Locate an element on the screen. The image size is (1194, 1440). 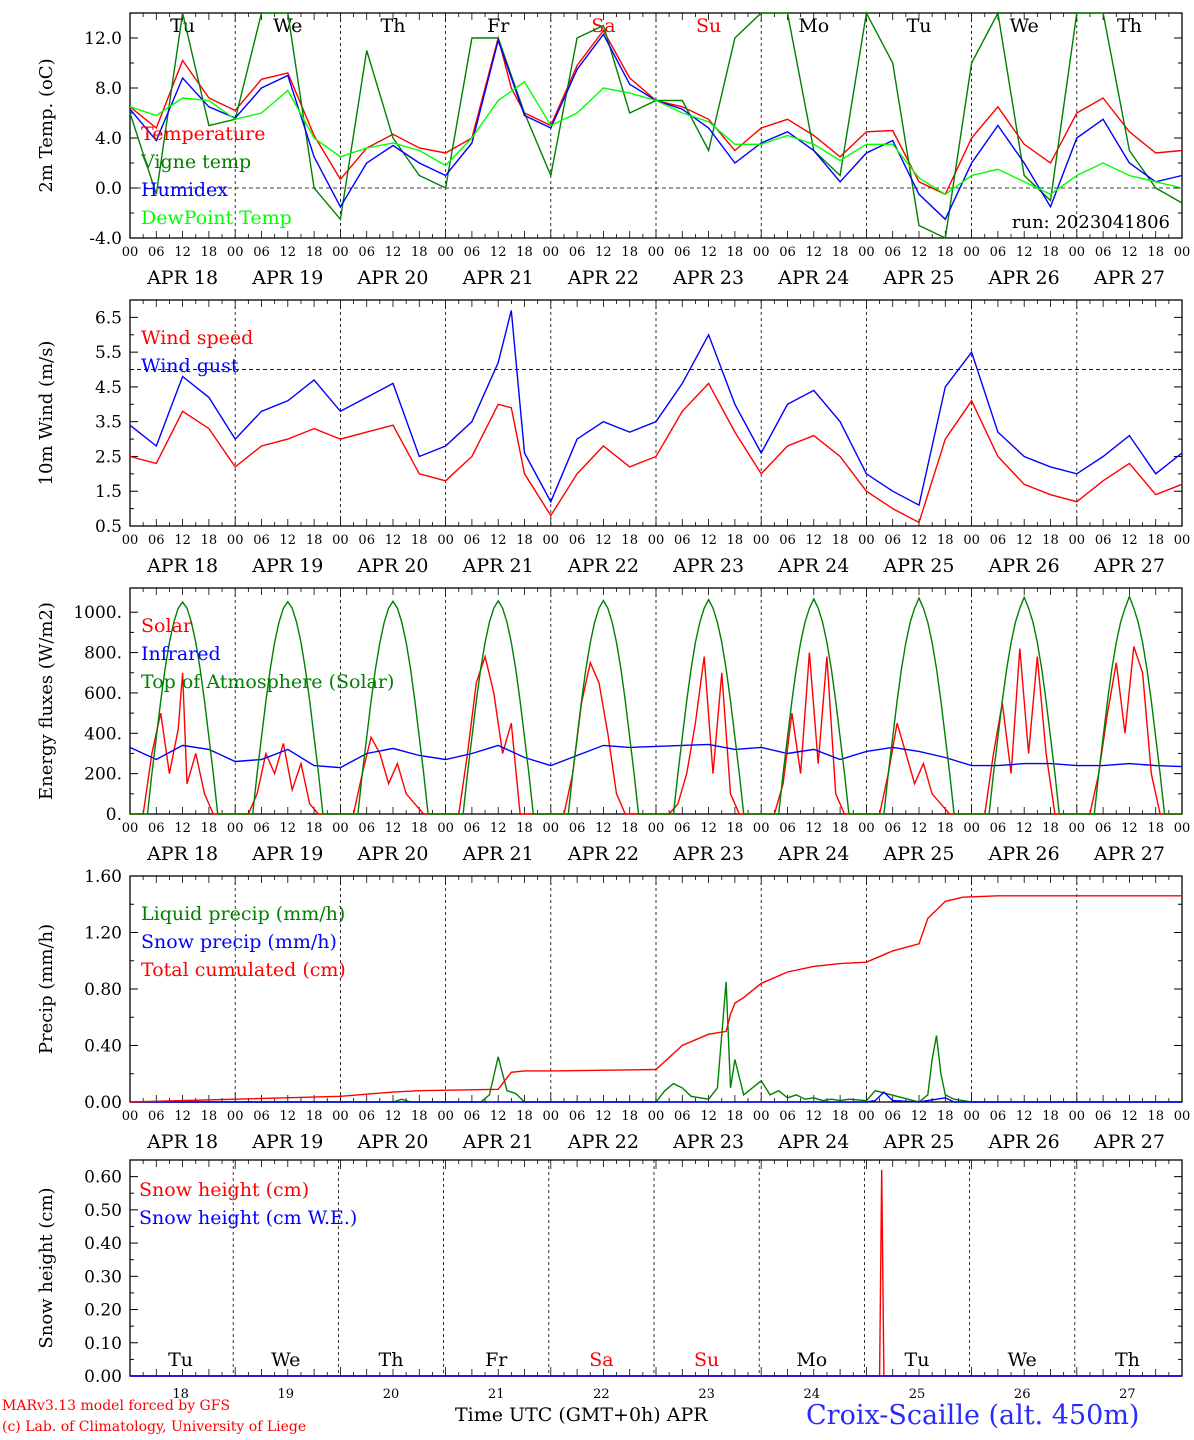
weekday-label: Tu is located at coordinates (917, 1360).